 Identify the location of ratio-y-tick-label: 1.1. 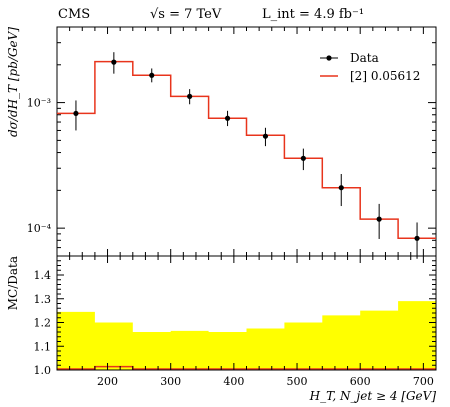
(43, 346).